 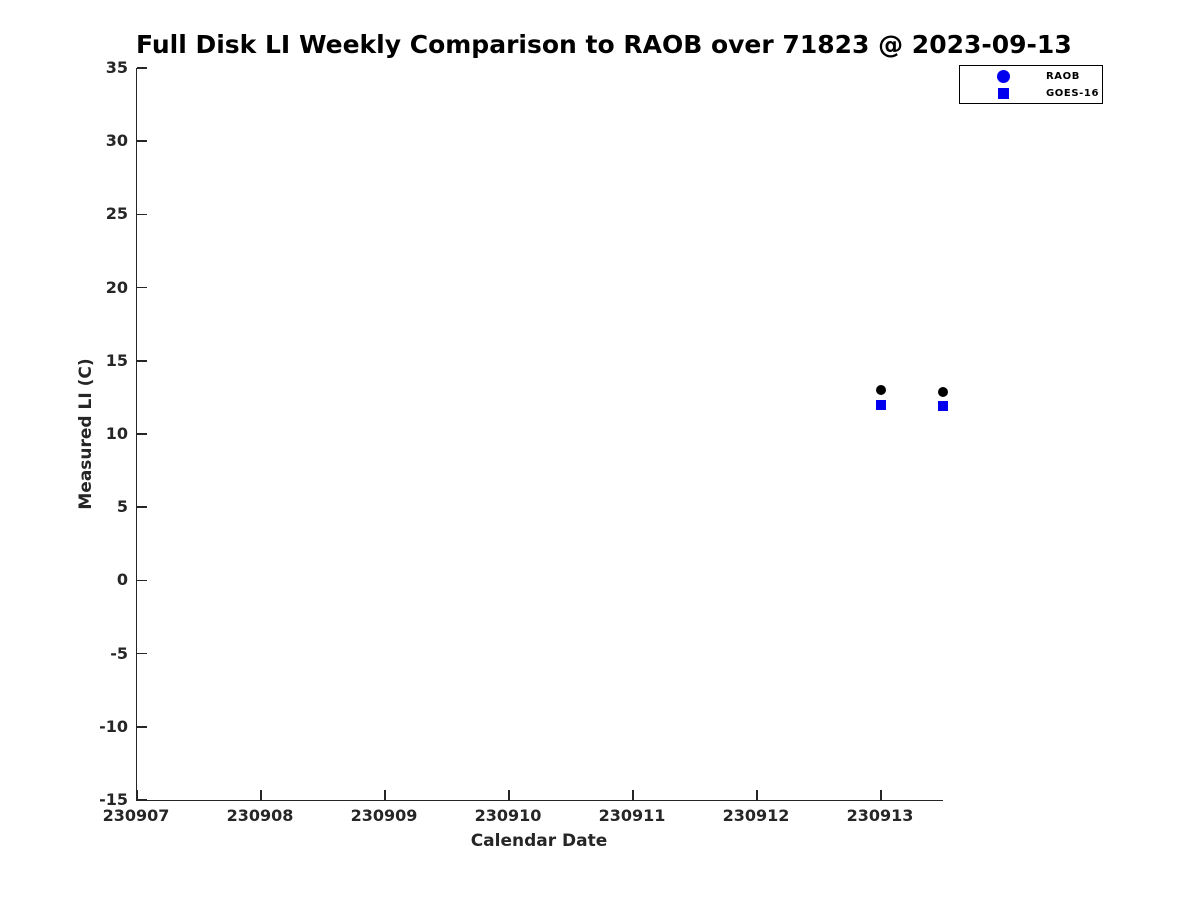 I want to click on y-tick-label: 25, so click(x=116, y=214).